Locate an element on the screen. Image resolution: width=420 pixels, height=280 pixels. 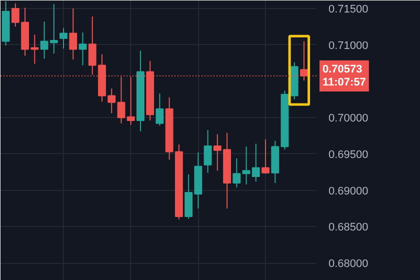
y-tick-label: 0.70000 is located at coordinates (348, 118).